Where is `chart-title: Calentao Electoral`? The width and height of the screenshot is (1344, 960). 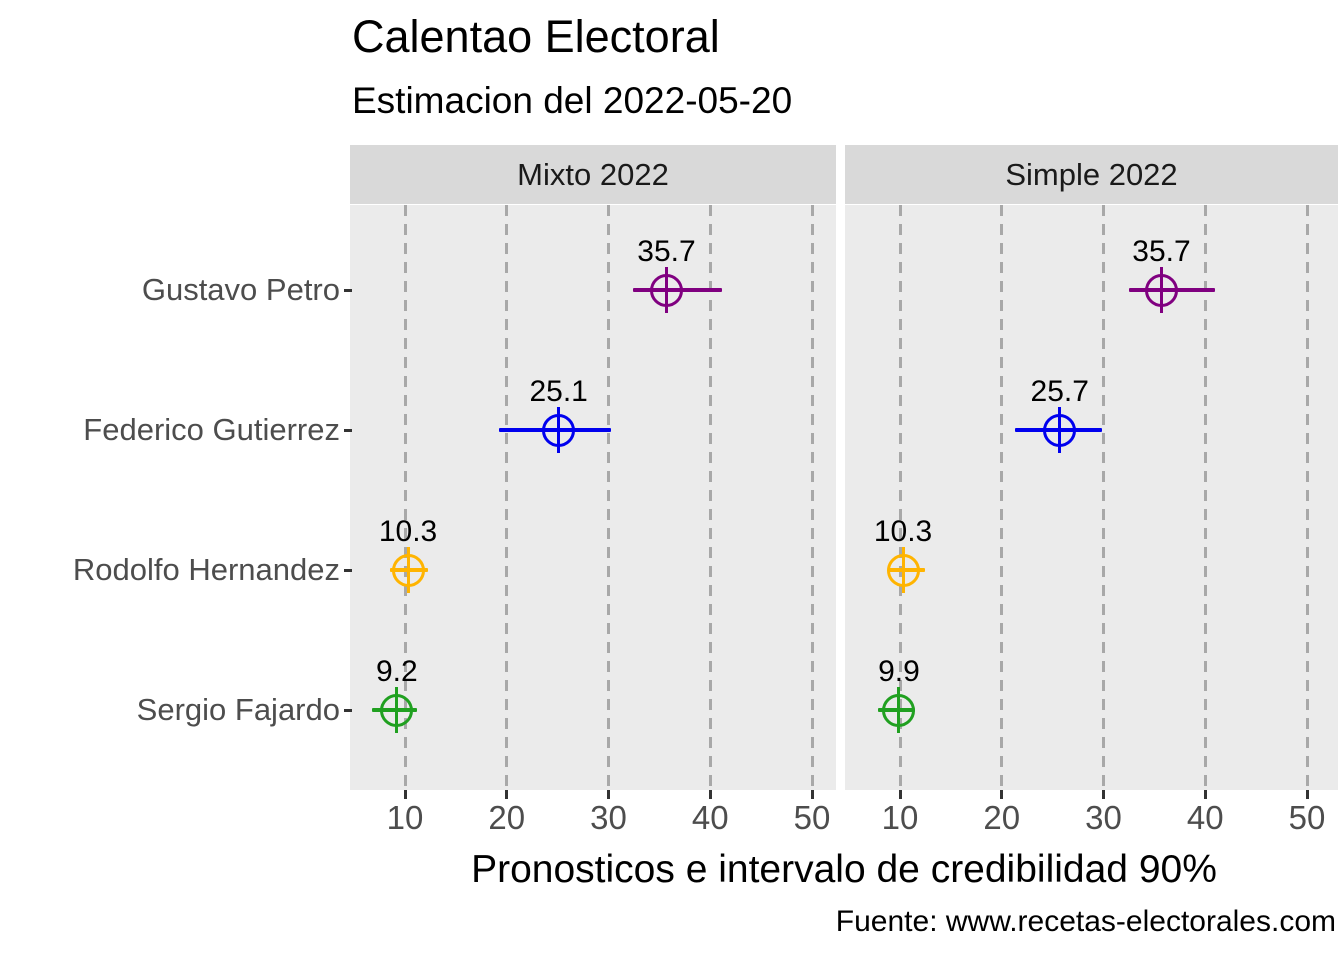
chart-title: Calentao Electoral is located at coordinates (536, 36).